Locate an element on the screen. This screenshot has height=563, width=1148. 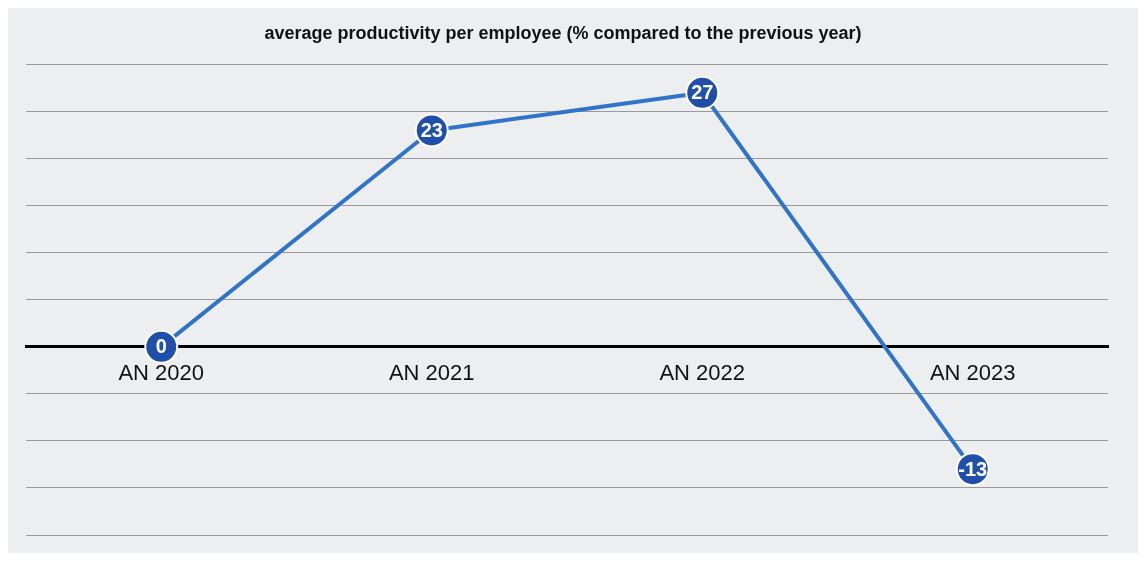
data-label: 27 is located at coordinates (702, 92).